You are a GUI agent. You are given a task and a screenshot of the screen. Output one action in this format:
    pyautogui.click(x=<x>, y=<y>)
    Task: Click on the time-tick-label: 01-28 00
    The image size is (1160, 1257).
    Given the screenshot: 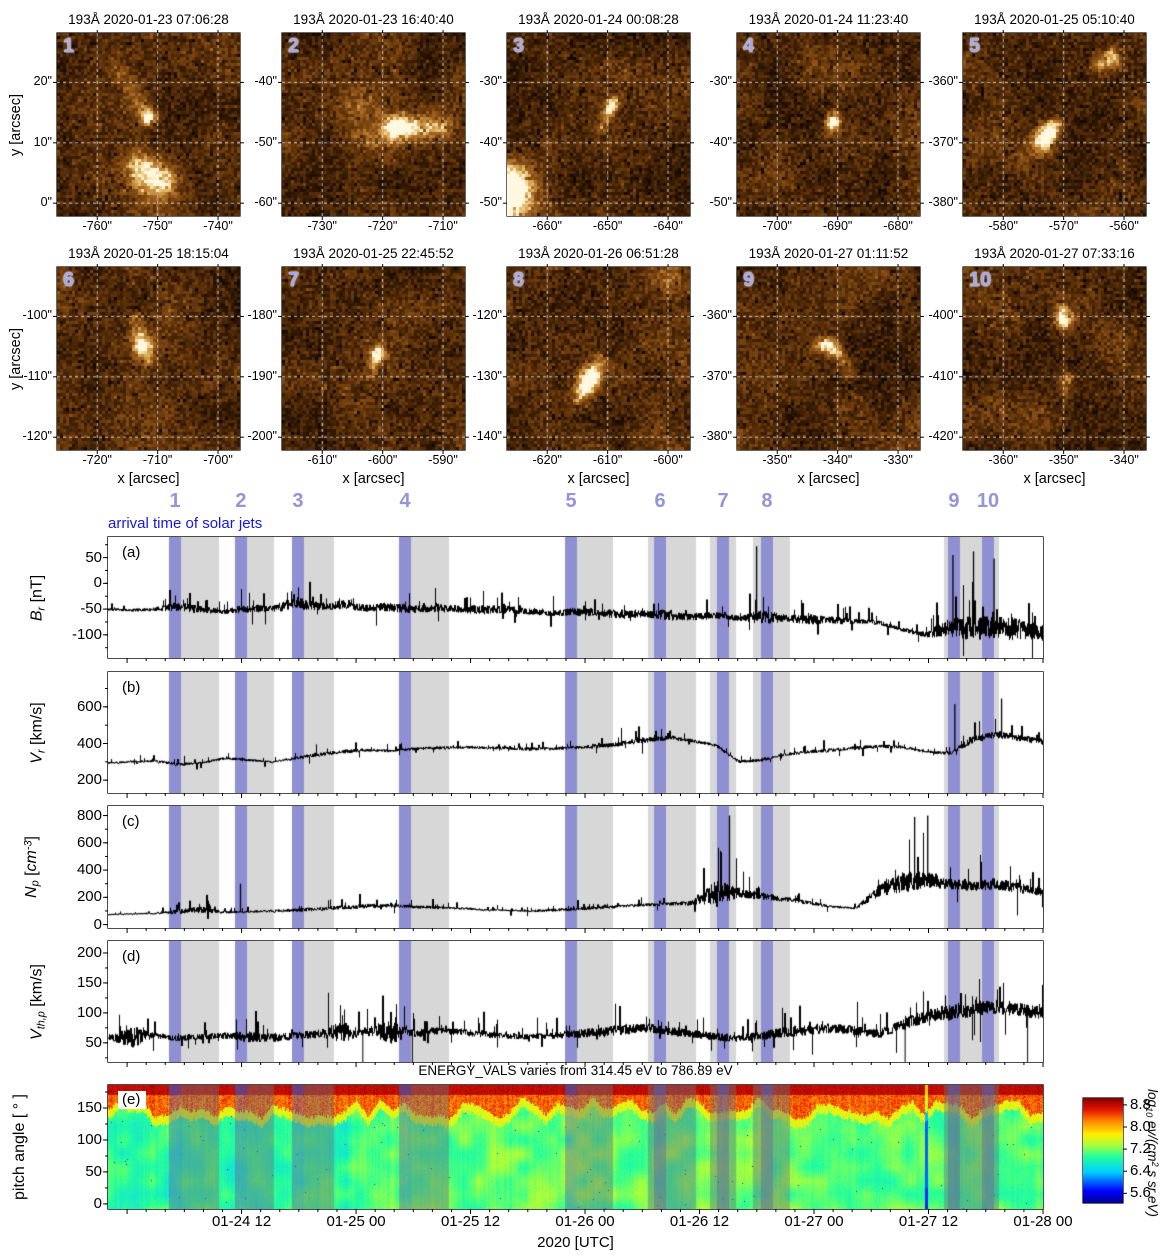 What is the action you would take?
    pyautogui.click(x=1043, y=1221)
    